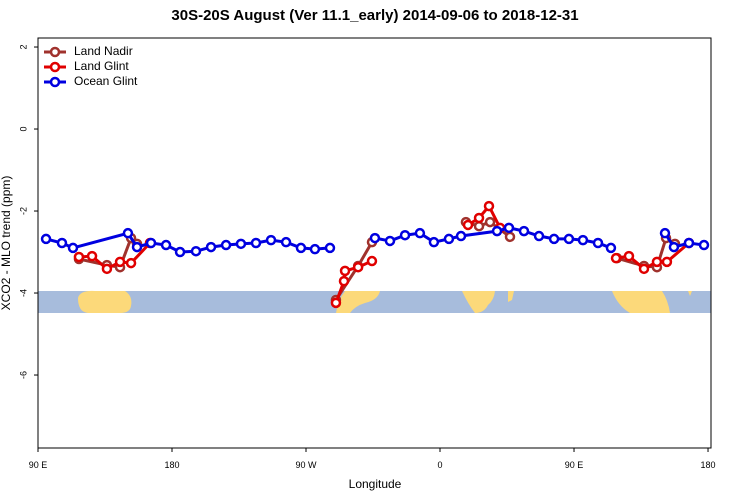 This screenshot has height=500, width=750. What do you see at coordinates (6, 243) in the screenshot?
I see `y-axis-label: XCO2 - MLO trend (ppm)` at bounding box center [6, 243].